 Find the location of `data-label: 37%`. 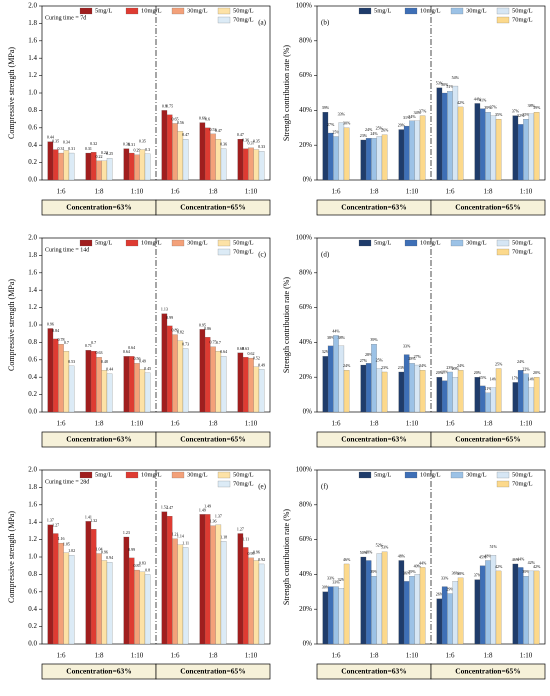

data-label: 37% is located at coordinates (423, 111).